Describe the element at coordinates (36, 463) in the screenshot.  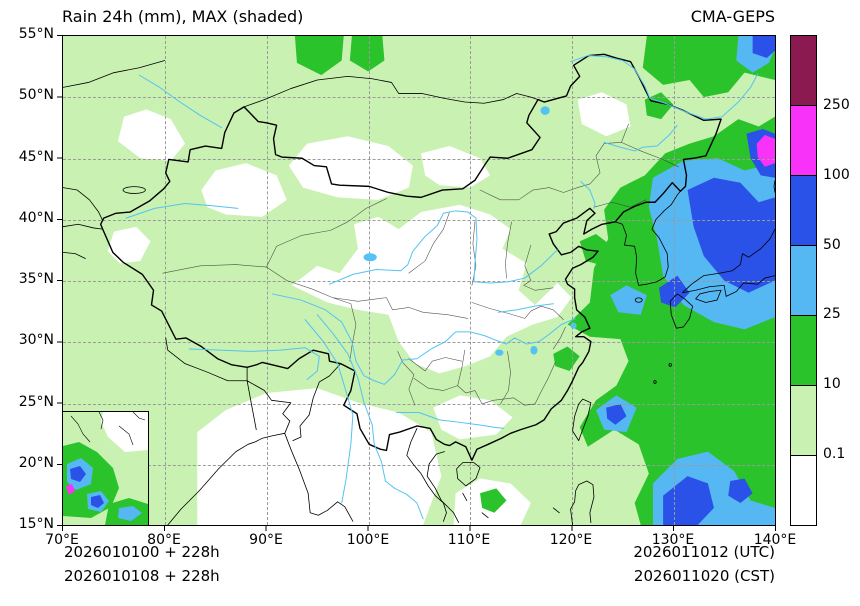
I see `y-tick-label: 20°N` at that location.